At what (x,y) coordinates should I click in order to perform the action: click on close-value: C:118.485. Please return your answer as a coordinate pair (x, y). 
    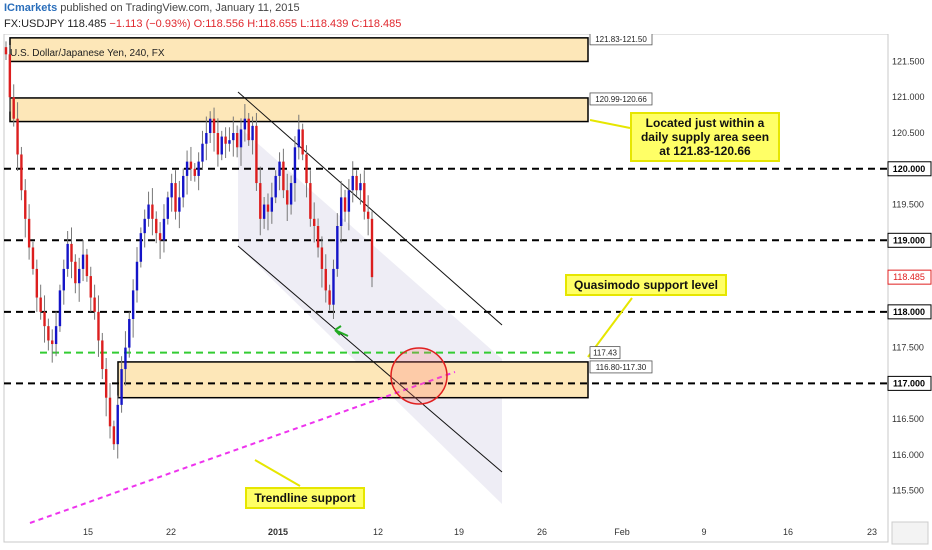
    Looking at the image, I should click on (376, 24).